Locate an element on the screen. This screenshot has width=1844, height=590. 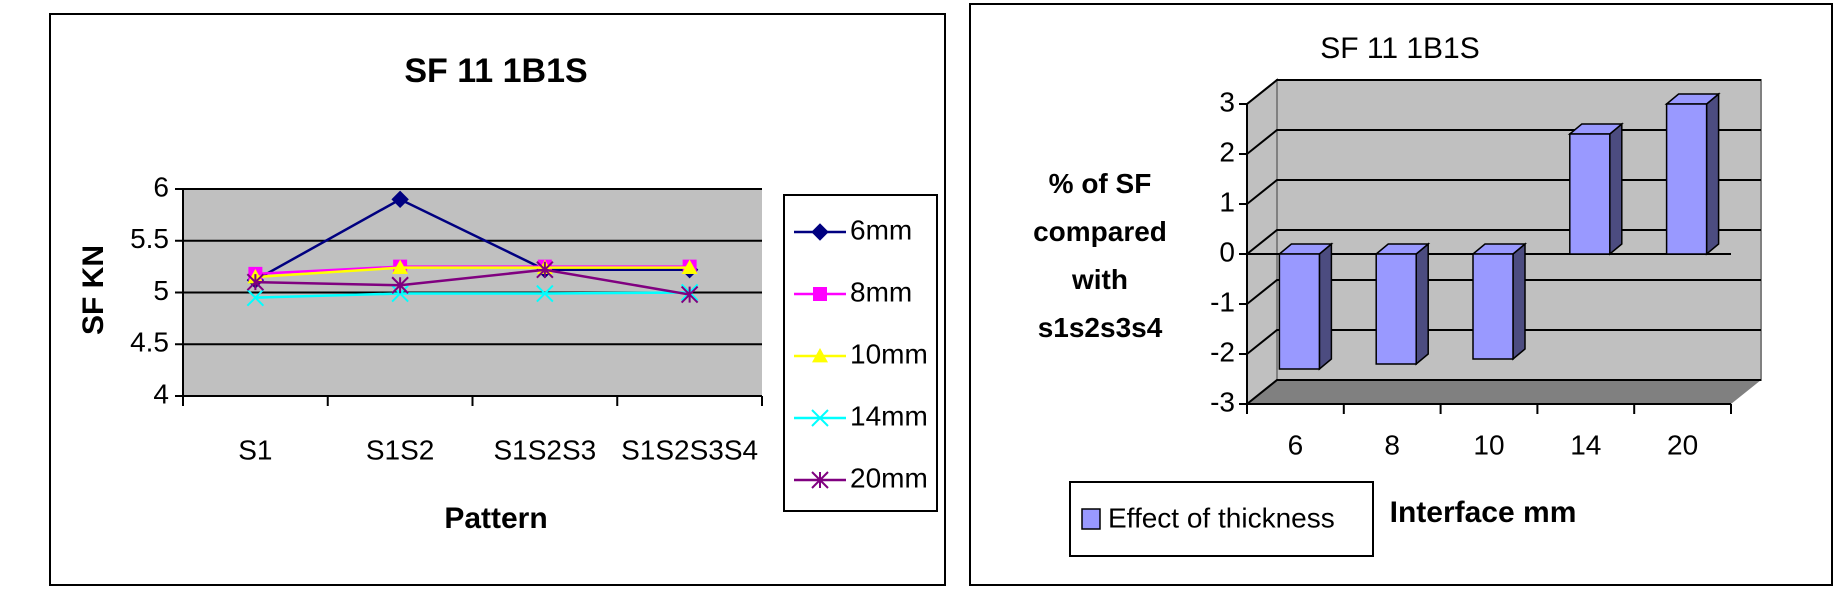
x-tick-label: 10 is located at coordinates (1488, 444).